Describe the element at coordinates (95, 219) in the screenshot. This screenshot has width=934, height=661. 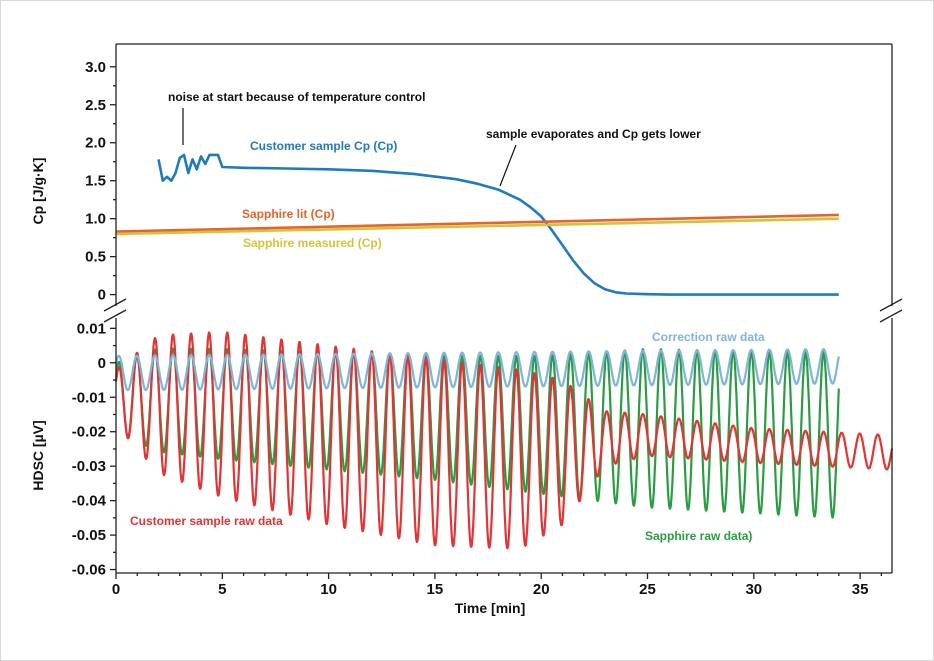
I see `y-tick-label-top: 1.0` at that location.